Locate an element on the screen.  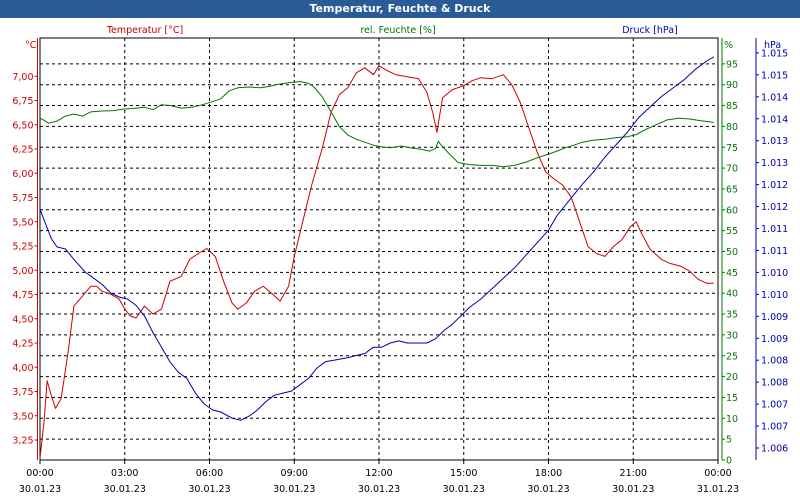
x-tick-time-label: 15:00 is located at coordinates (463, 473).